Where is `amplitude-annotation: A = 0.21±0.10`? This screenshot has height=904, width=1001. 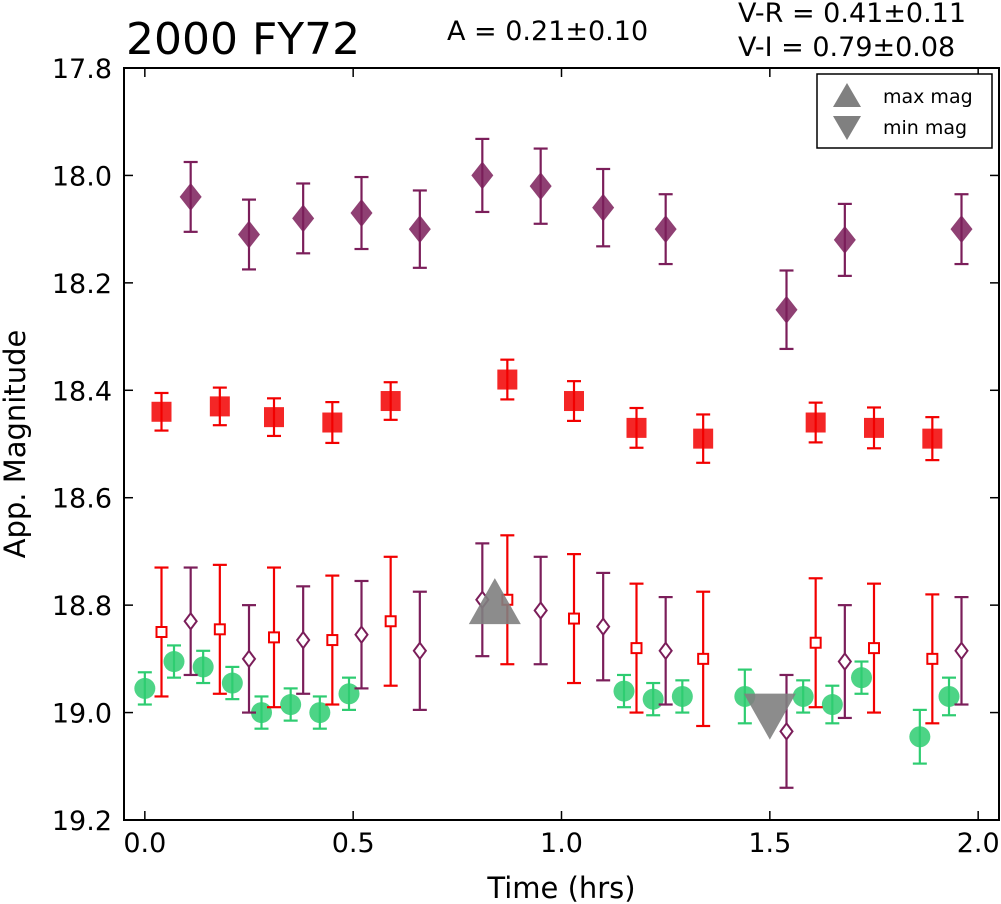 amplitude-annotation: A = 0.21±0.10 is located at coordinates (548, 31).